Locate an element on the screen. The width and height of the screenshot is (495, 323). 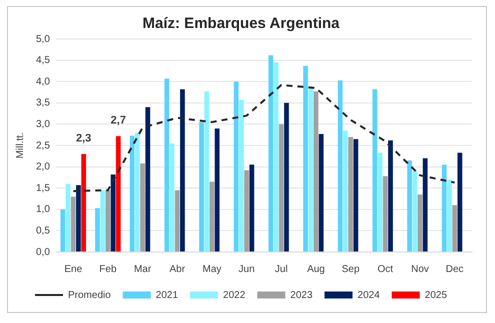
x-tick-label: Aug is located at coordinates (316, 269).